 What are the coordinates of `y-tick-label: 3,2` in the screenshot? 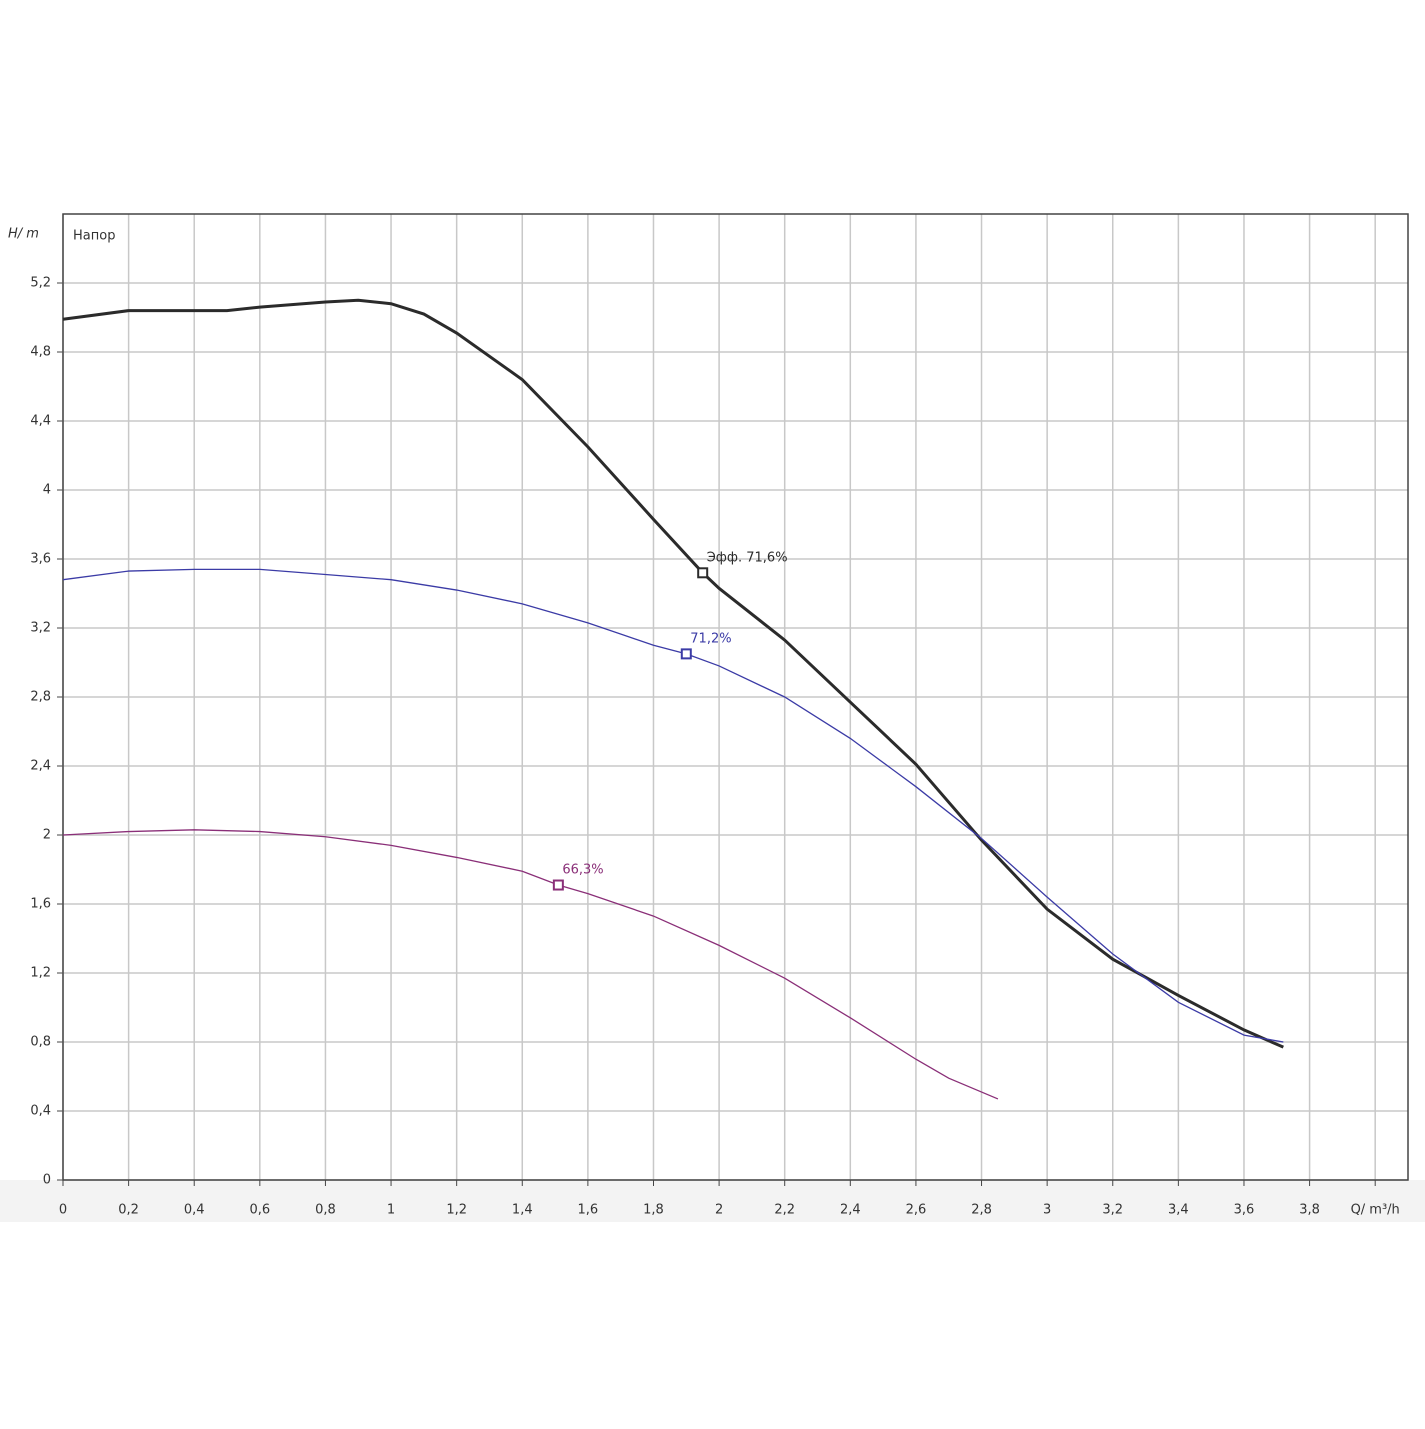 It's located at (40, 628).